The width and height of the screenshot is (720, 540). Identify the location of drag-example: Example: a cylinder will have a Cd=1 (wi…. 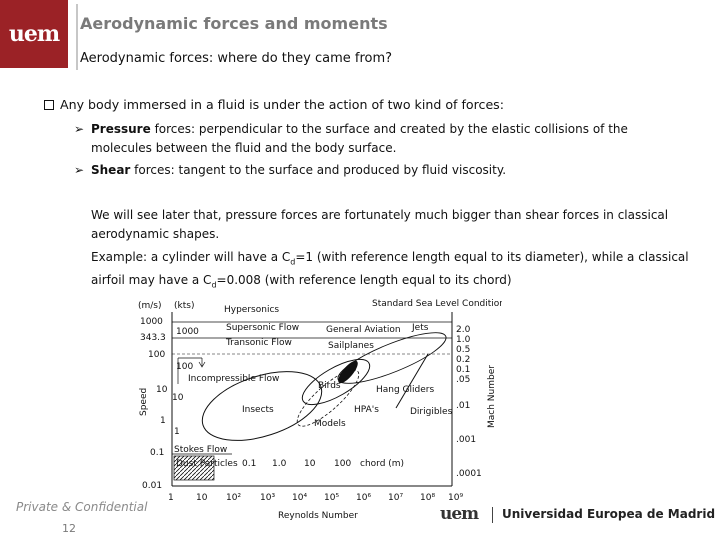
(391, 271).